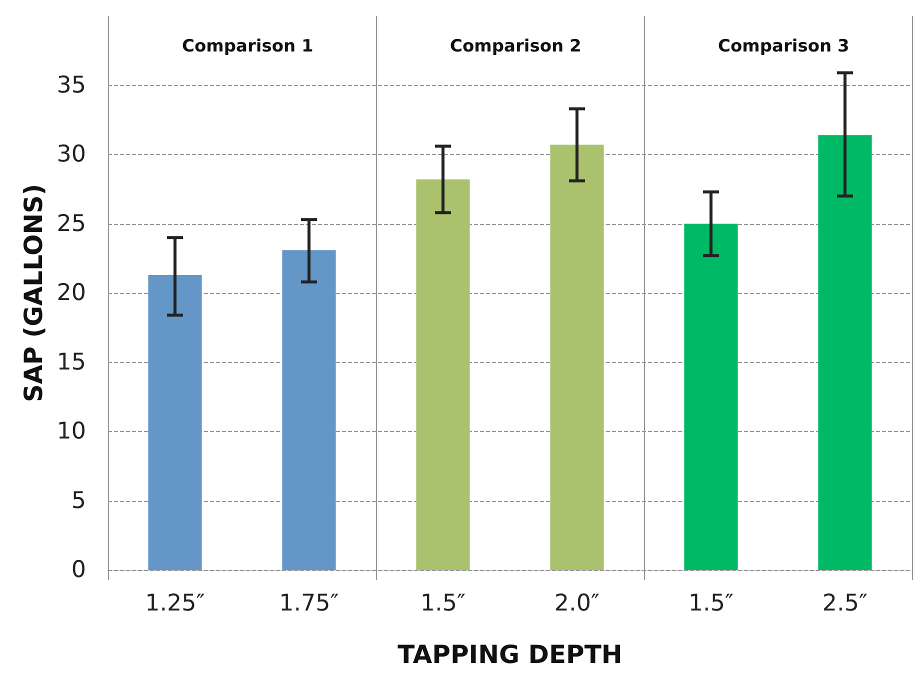 This screenshot has height=693, width=924. I want to click on y-tick-label: 30, so click(71, 155).